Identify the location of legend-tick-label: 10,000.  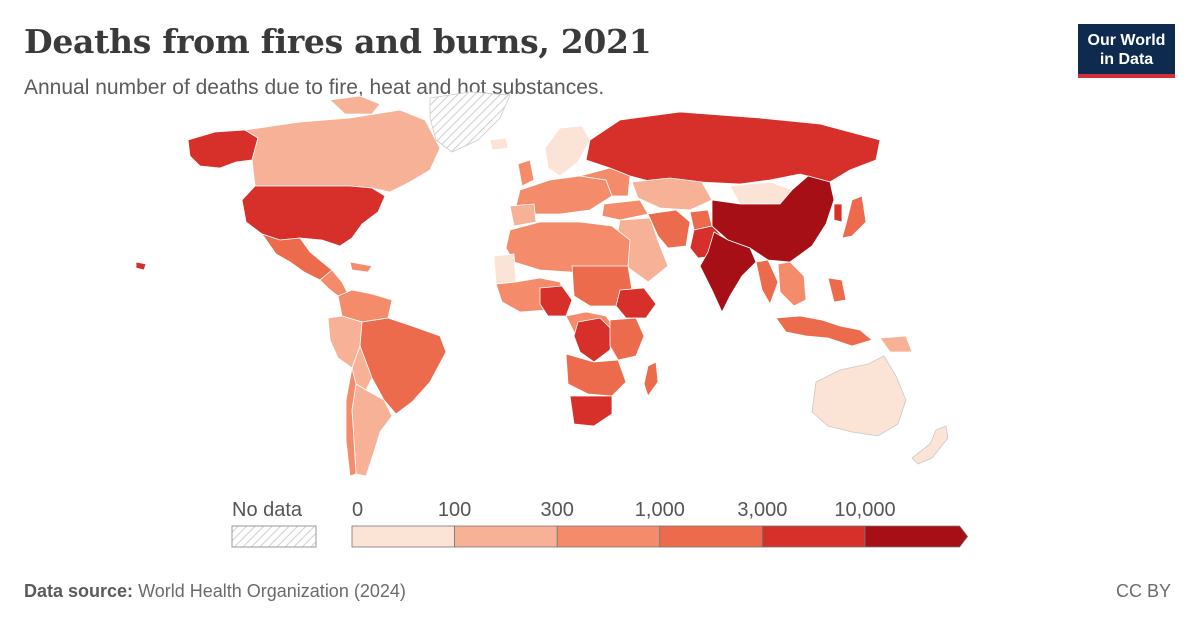
(864, 510).